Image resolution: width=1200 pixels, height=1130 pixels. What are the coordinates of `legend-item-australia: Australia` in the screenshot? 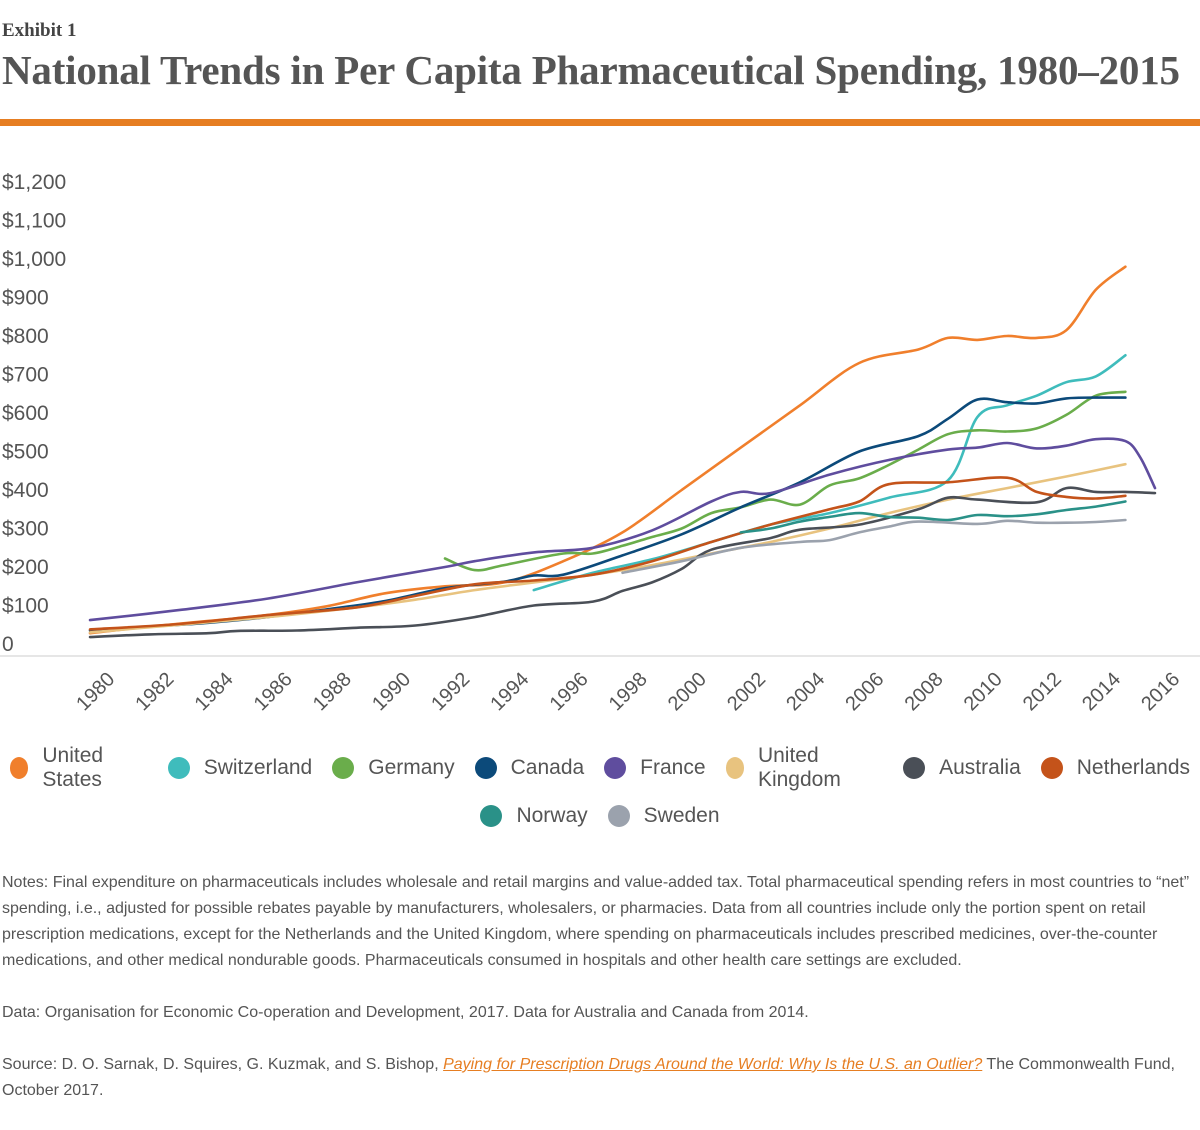 It's located at (962, 768).